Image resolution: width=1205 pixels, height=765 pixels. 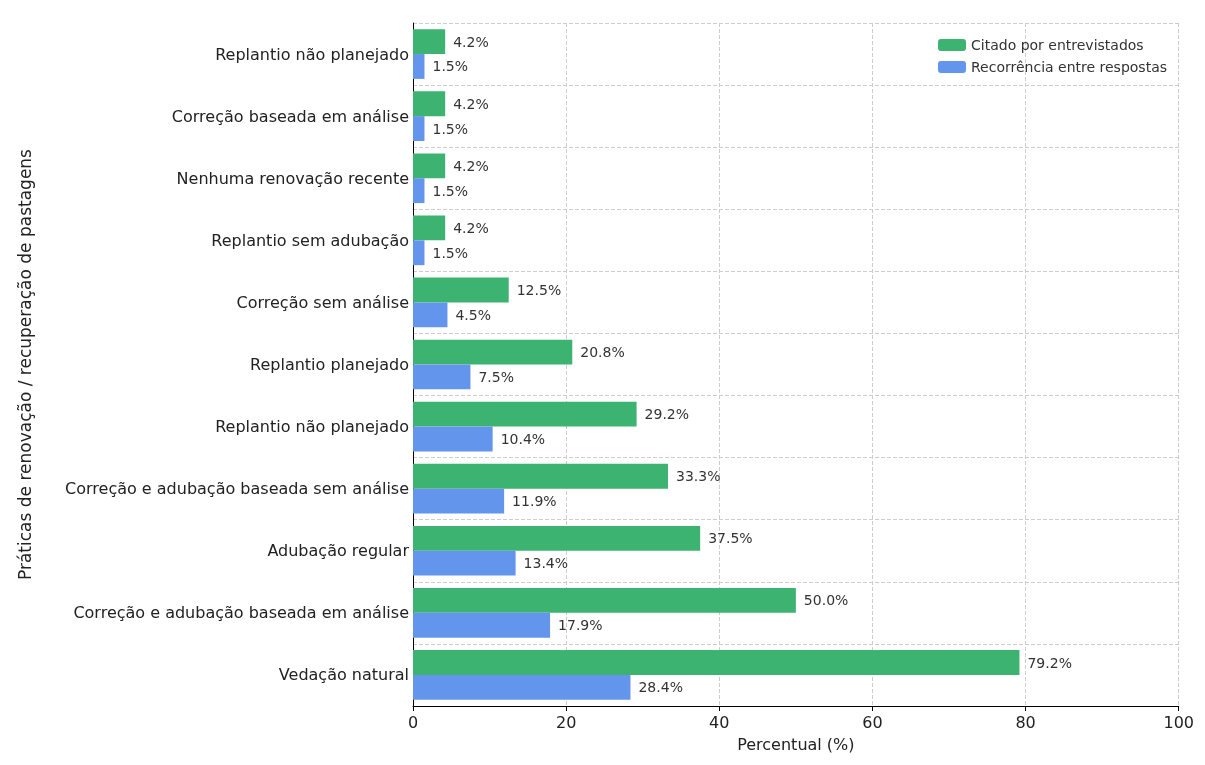 I want to click on data-label: 10.4%, so click(x=523, y=439).